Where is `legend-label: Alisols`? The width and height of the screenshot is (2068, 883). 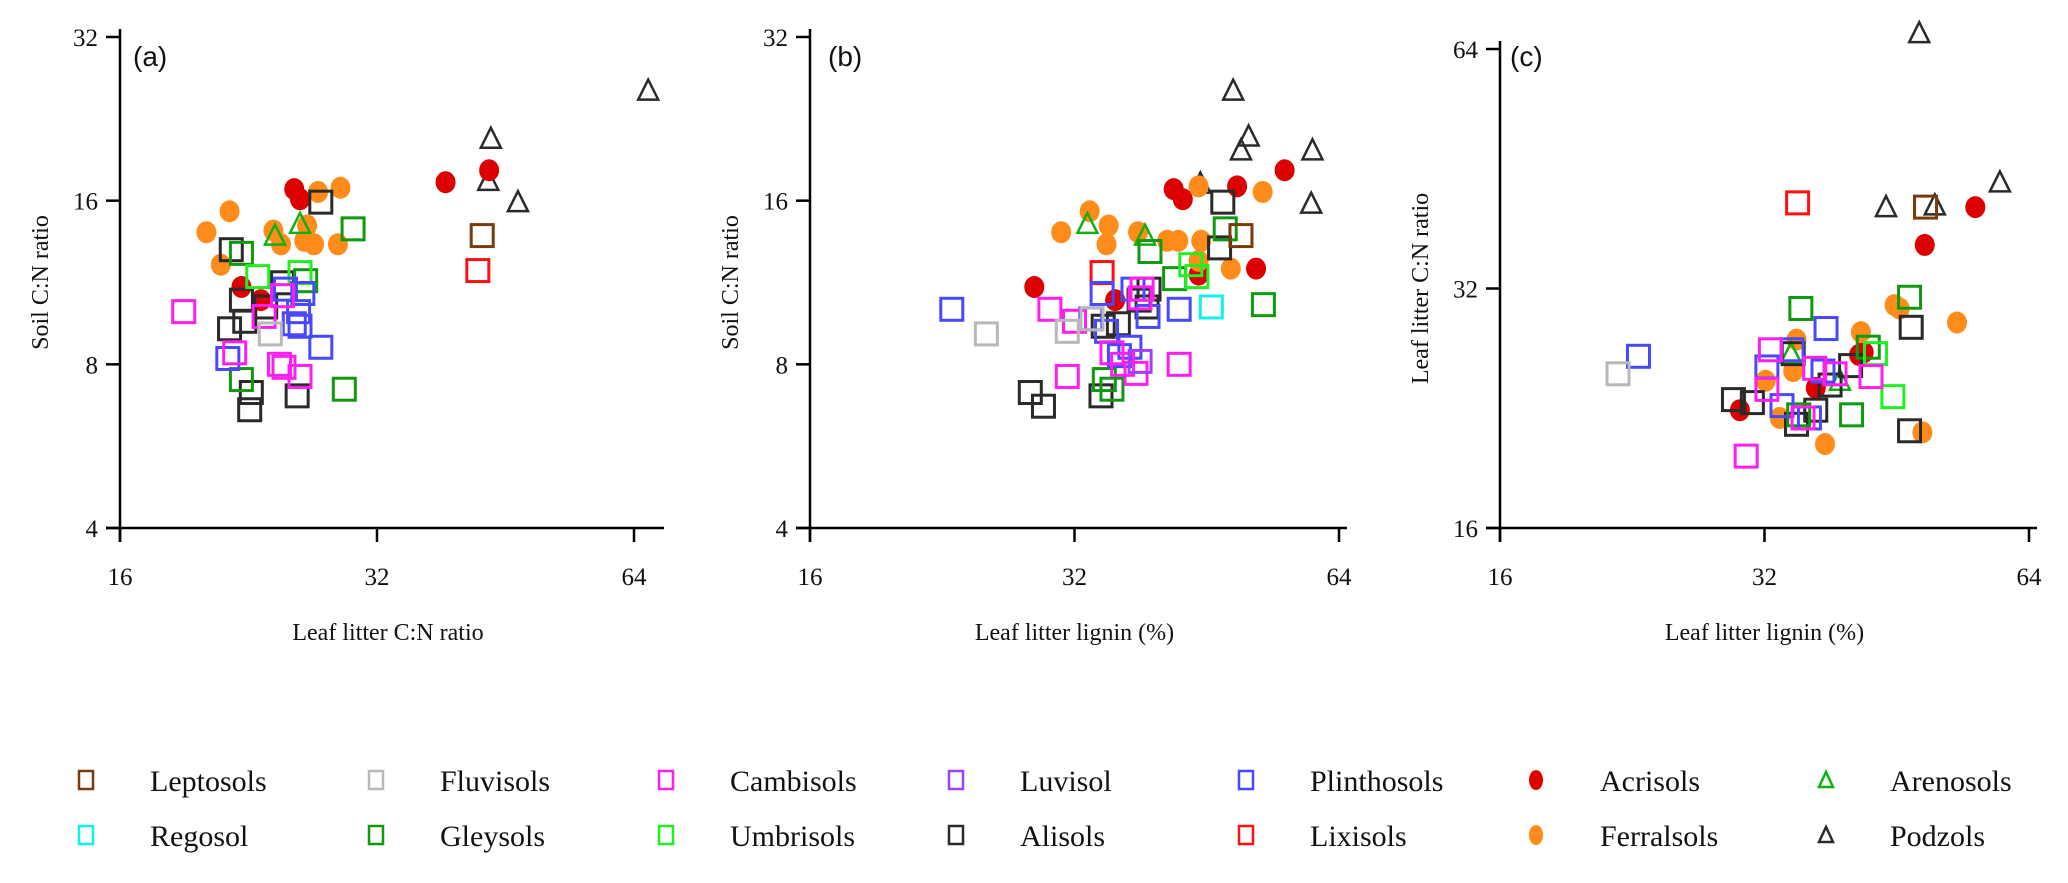
legend-label: Alisols is located at coordinates (1062, 836).